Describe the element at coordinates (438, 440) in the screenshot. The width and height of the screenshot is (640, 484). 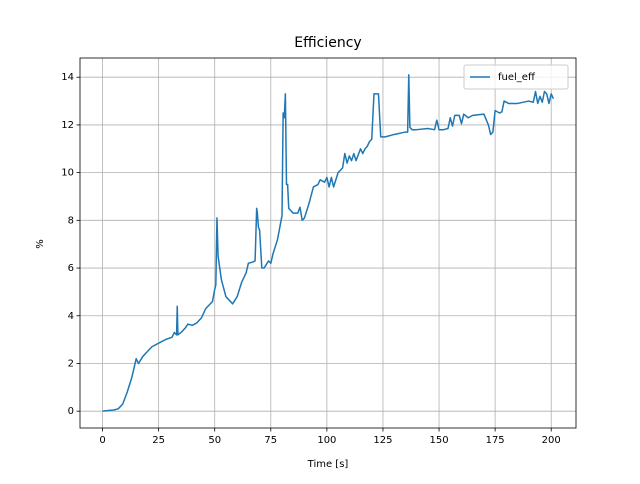
I see `x-tick-label: 150` at that location.